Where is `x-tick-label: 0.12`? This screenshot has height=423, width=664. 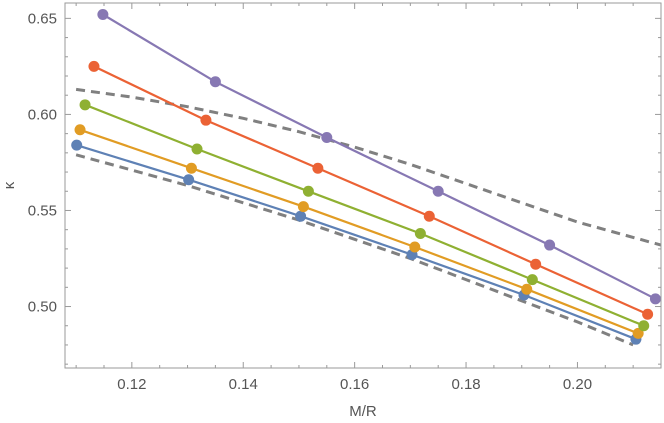
x-tick-label: 0.12 is located at coordinates (131, 384).